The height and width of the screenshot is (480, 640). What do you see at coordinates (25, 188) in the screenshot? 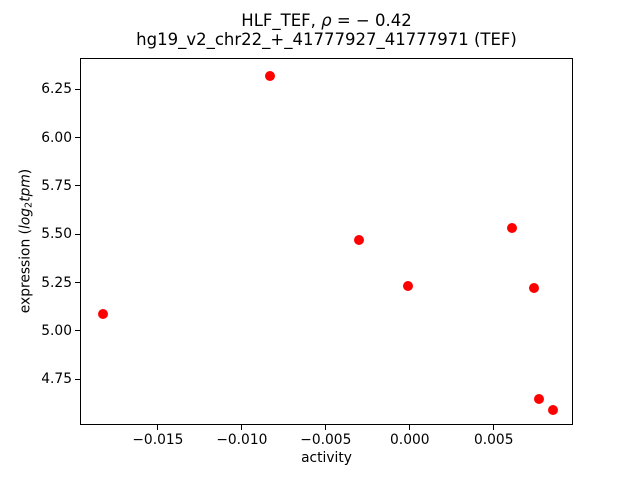
I see `ylabel-tpm: tpm` at bounding box center [25, 188].